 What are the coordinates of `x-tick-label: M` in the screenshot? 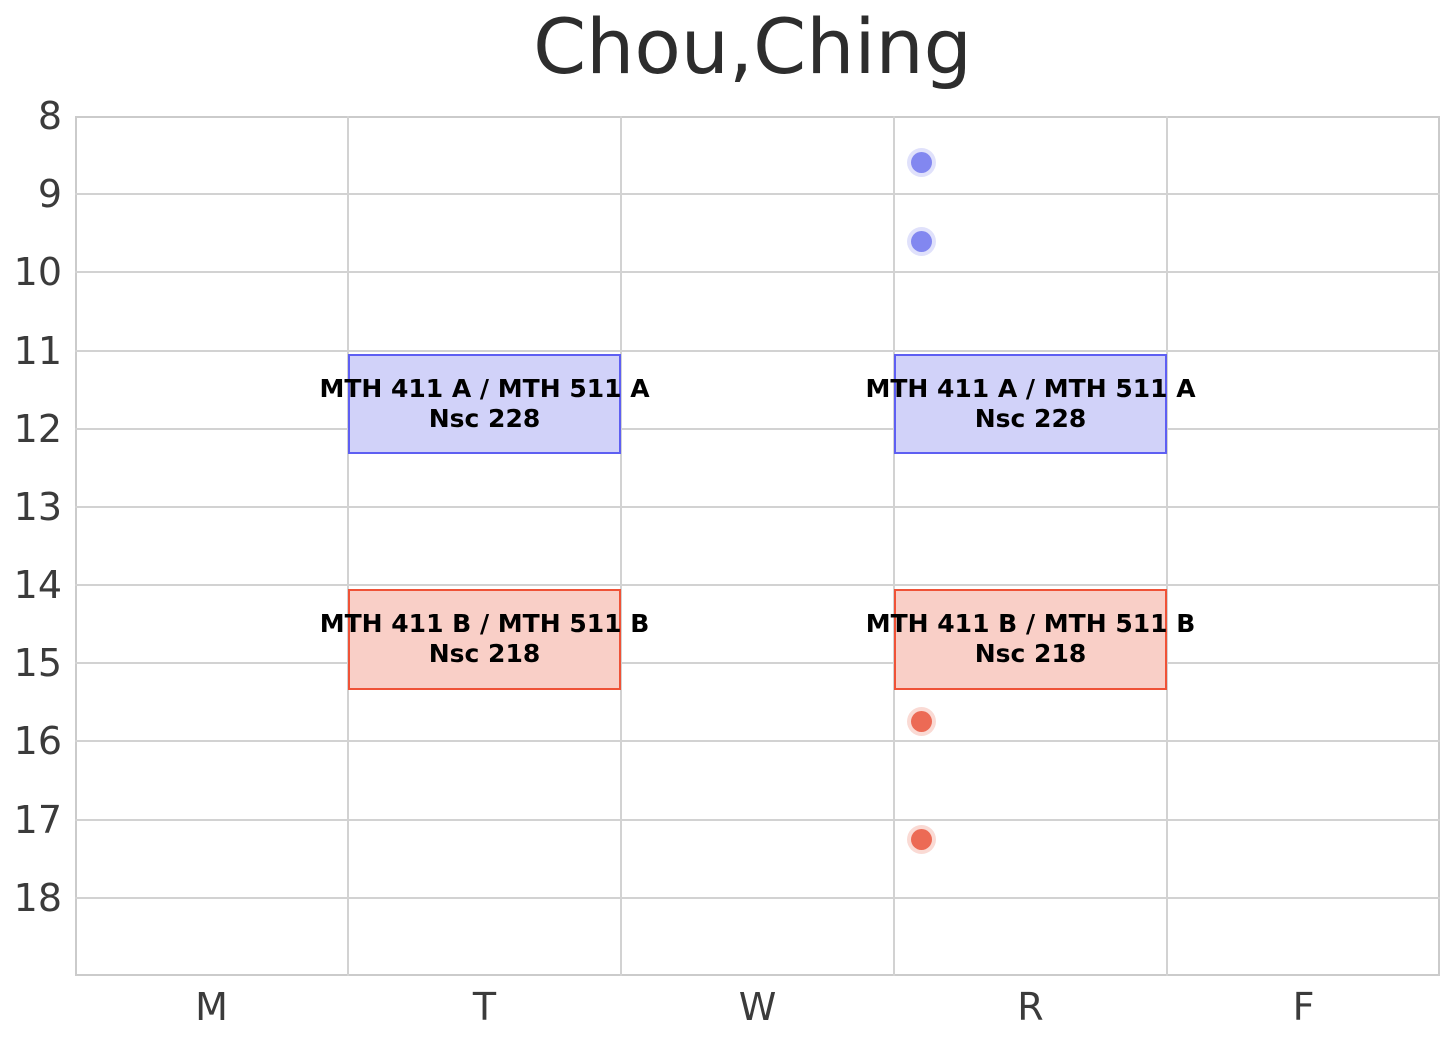 It's located at (211, 1007).